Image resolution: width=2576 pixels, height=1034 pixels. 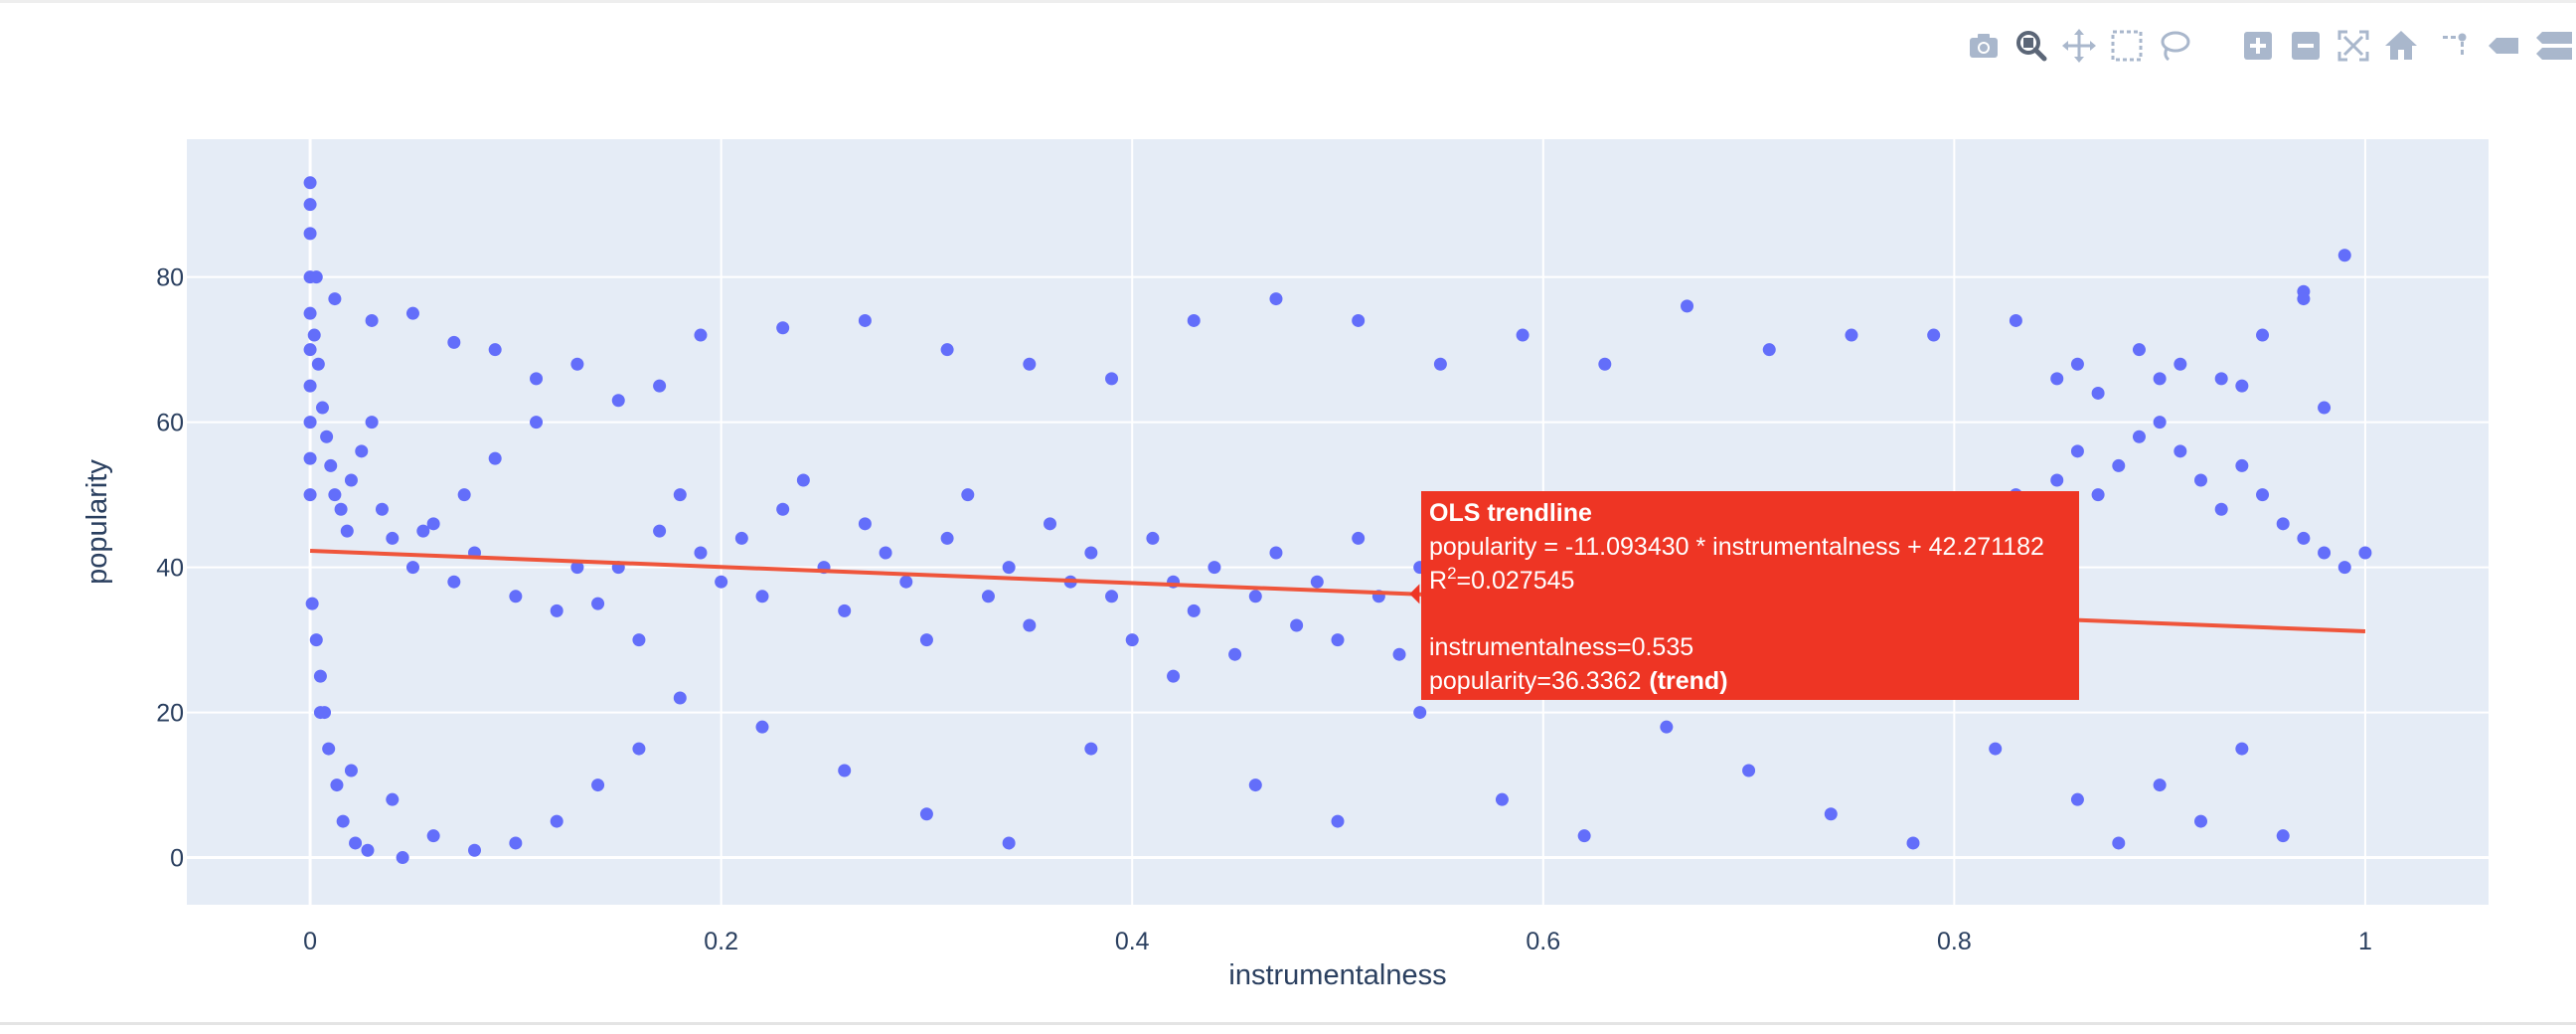 What do you see at coordinates (2031, 46) in the screenshot?
I see `zoom-button` at bounding box center [2031, 46].